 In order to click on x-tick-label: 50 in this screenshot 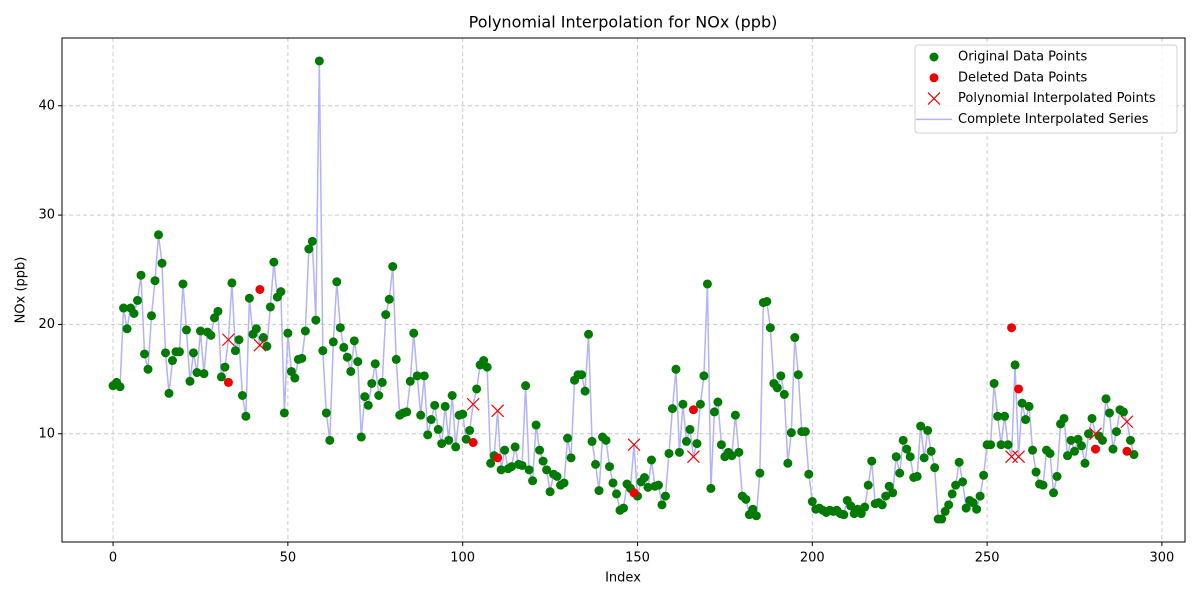, I will do `click(288, 558)`.